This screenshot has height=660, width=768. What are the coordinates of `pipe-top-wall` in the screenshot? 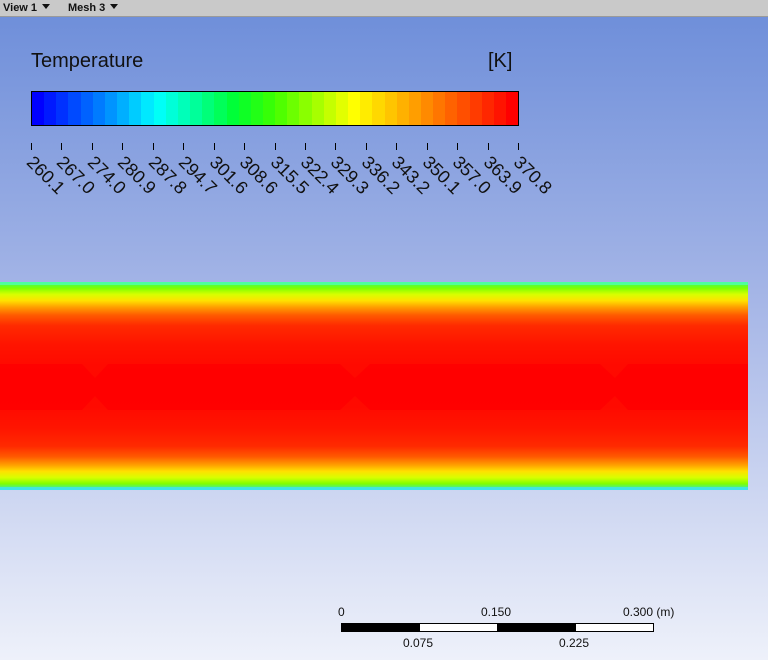 It's located at (374, 283).